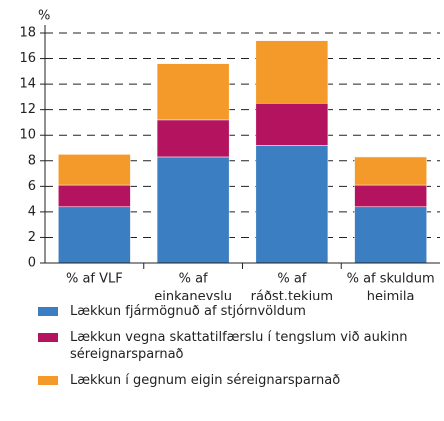  I want to click on y-tick-label: 10, so click(27, 135).